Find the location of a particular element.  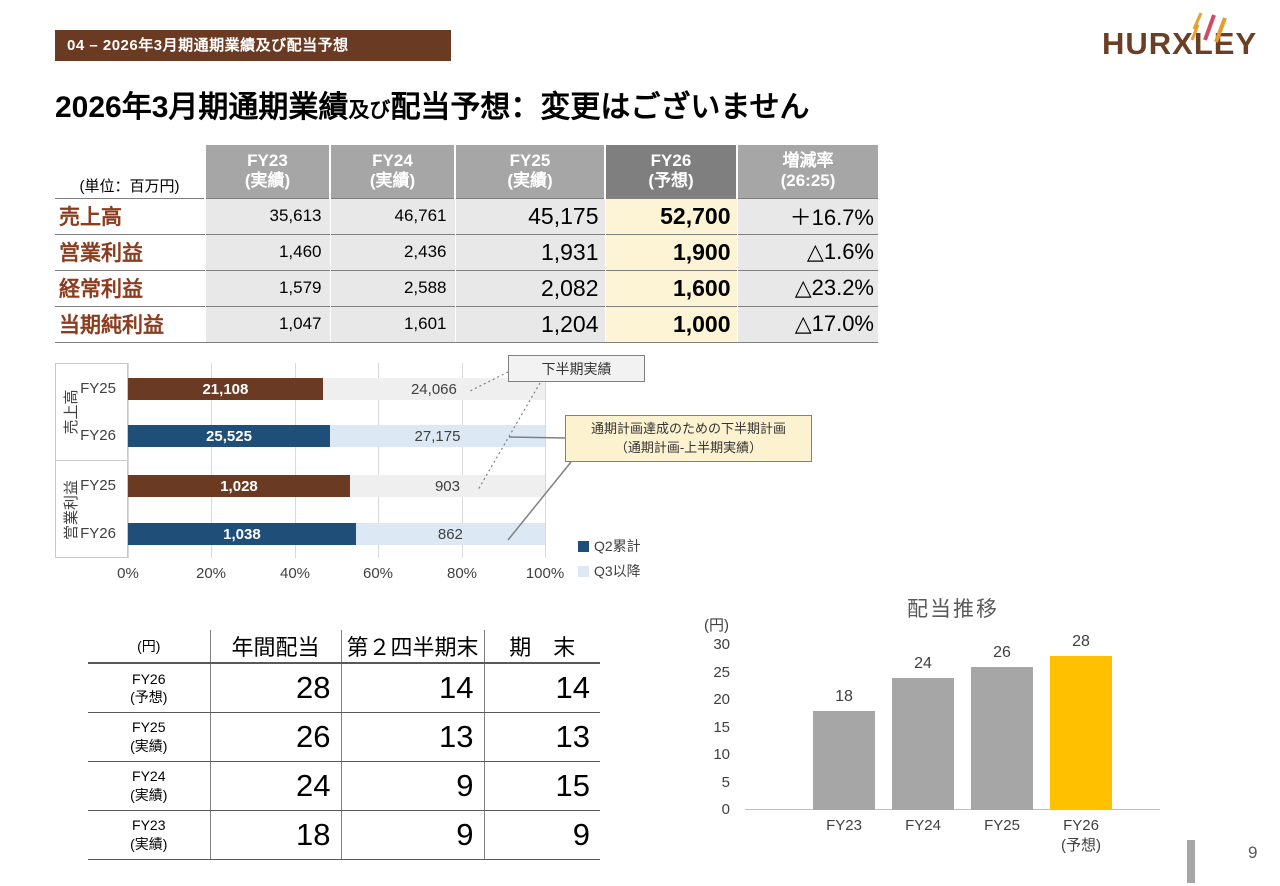

column-header-line1: FY25 is located at coordinates (530, 160).